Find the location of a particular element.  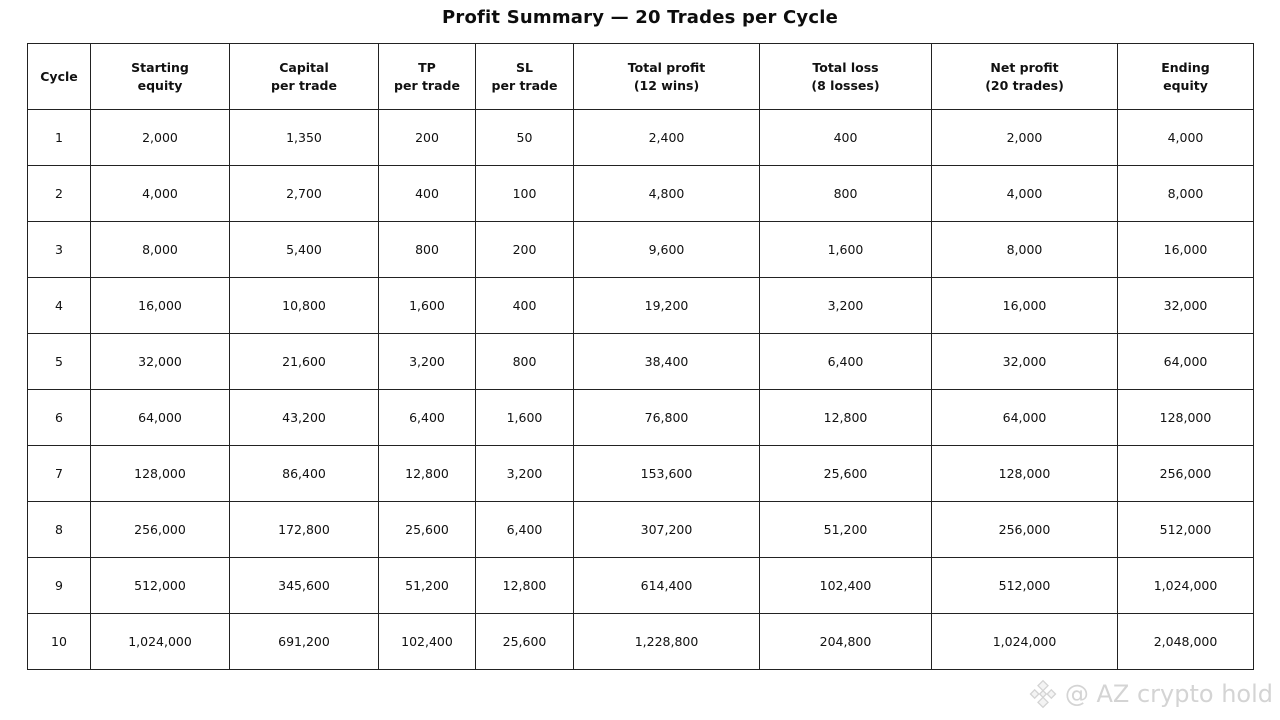

table-cell: 10,800 is located at coordinates (304, 305).